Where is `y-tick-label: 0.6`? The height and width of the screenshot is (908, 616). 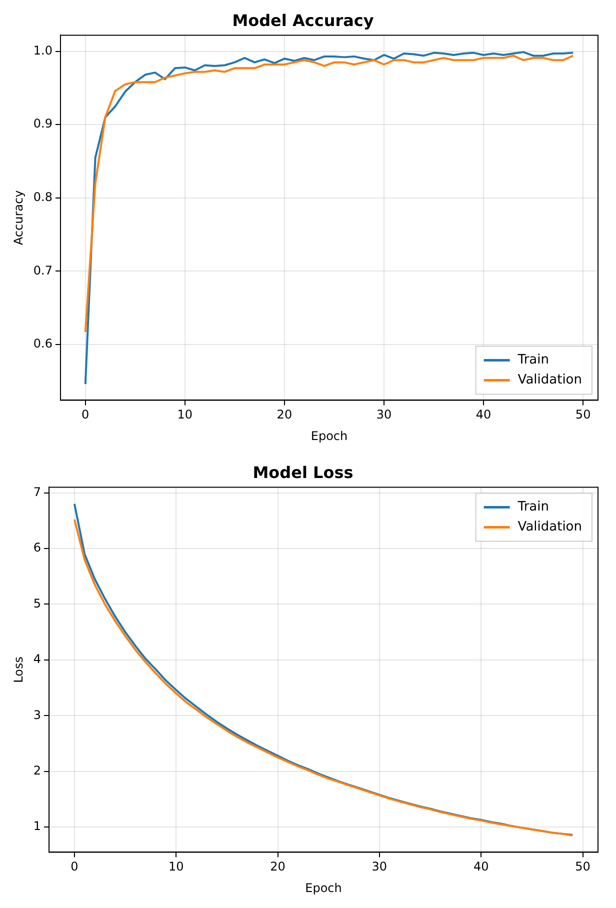
y-tick-label: 0.6 is located at coordinates (42, 343).